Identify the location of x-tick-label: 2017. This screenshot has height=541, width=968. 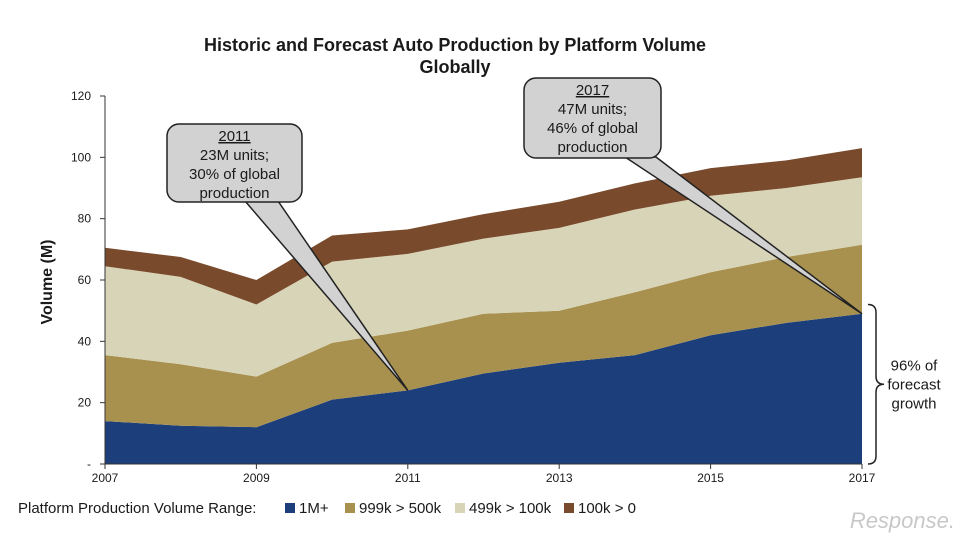
(862, 478).